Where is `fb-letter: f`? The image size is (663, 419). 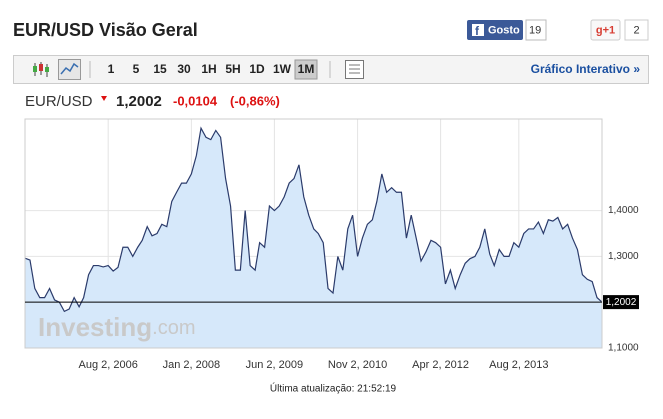 fb-letter: f is located at coordinates (477, 31).